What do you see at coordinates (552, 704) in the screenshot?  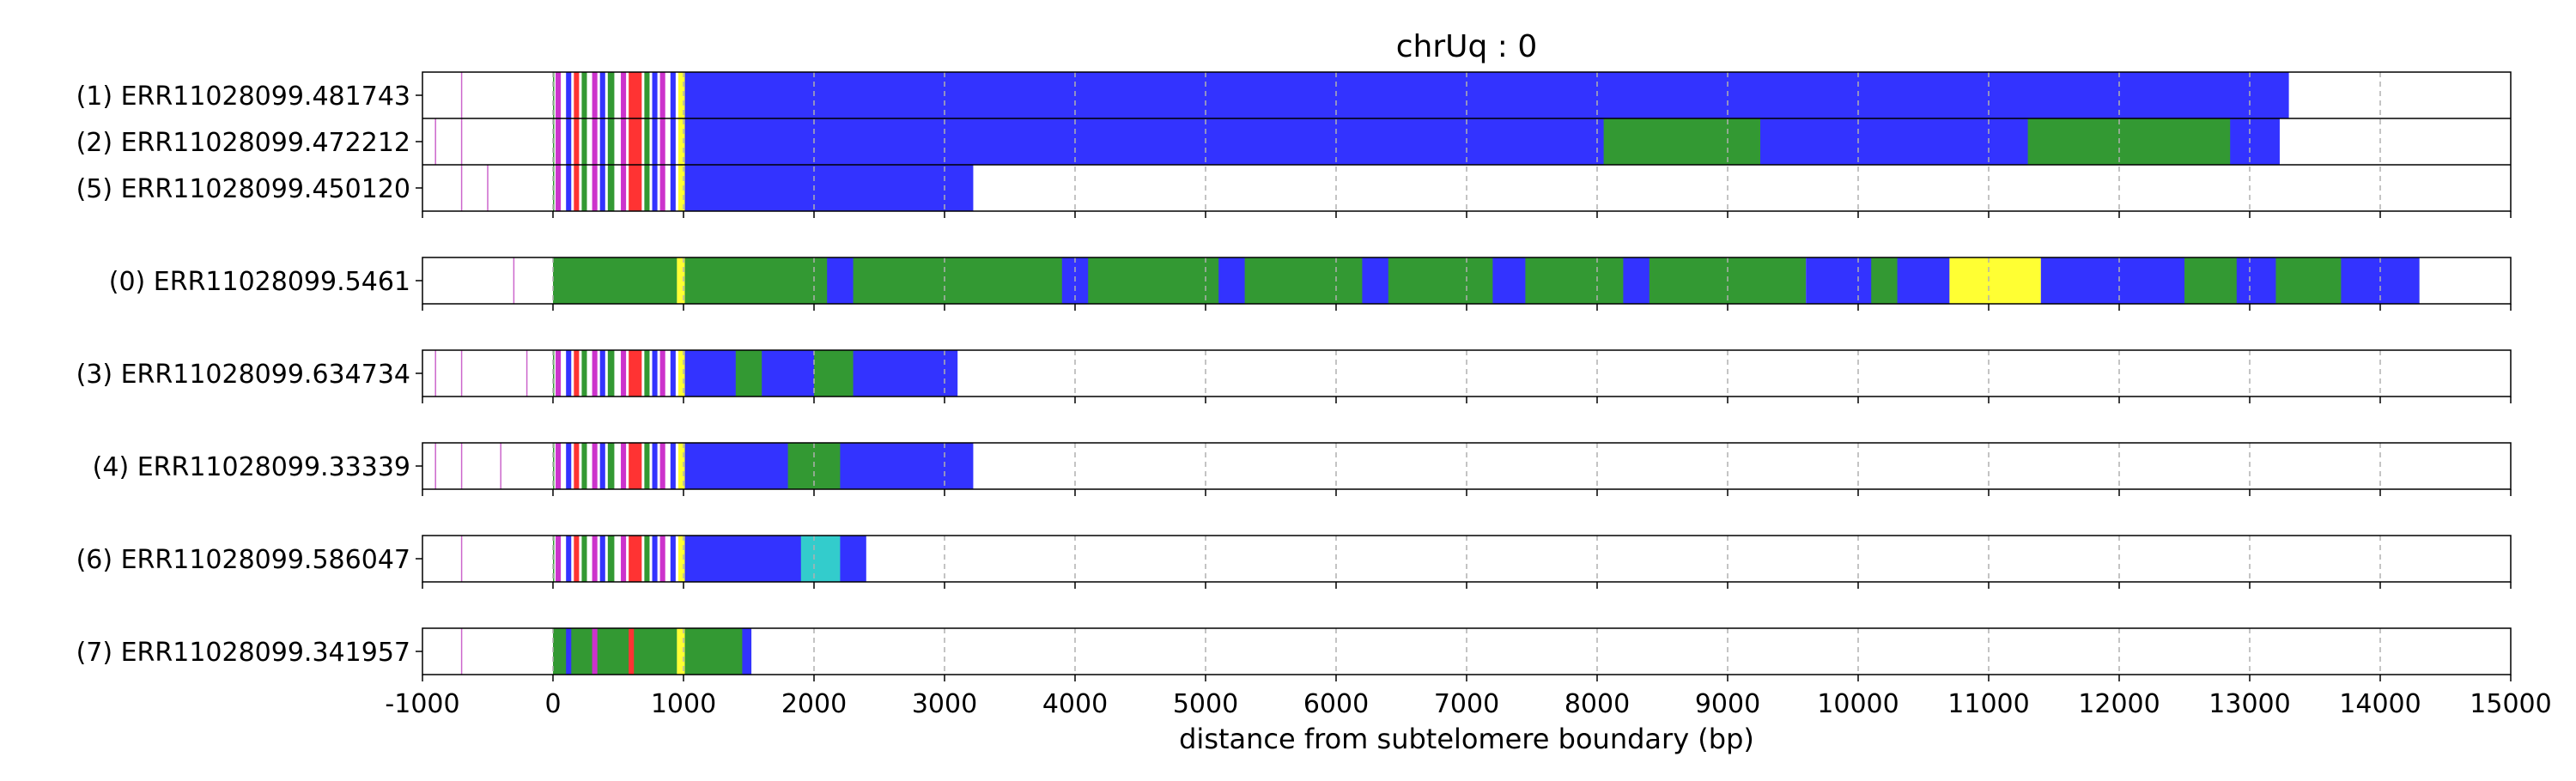 I see `x-tick-label: 0` at bounding box center [552, 704].